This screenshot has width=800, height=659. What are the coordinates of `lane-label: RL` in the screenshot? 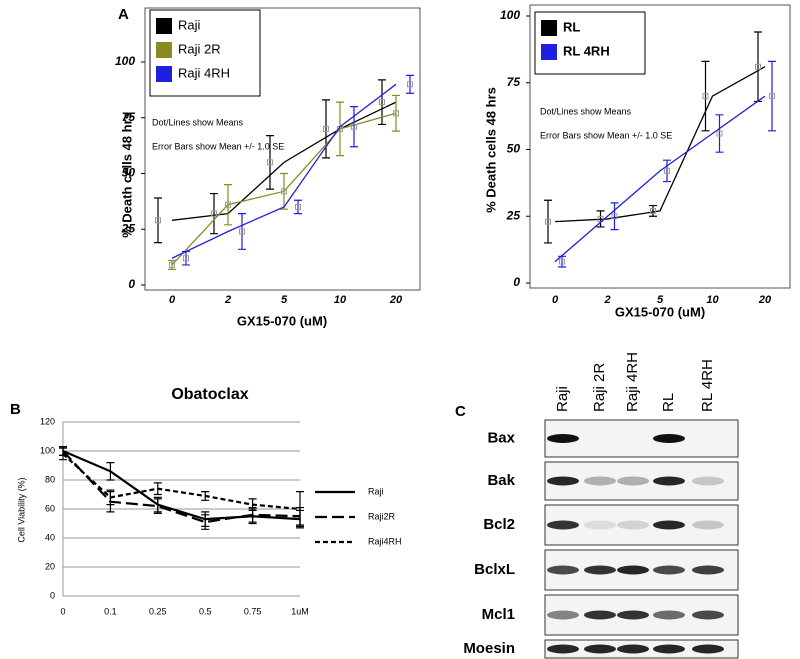 It's located at (668, 402).